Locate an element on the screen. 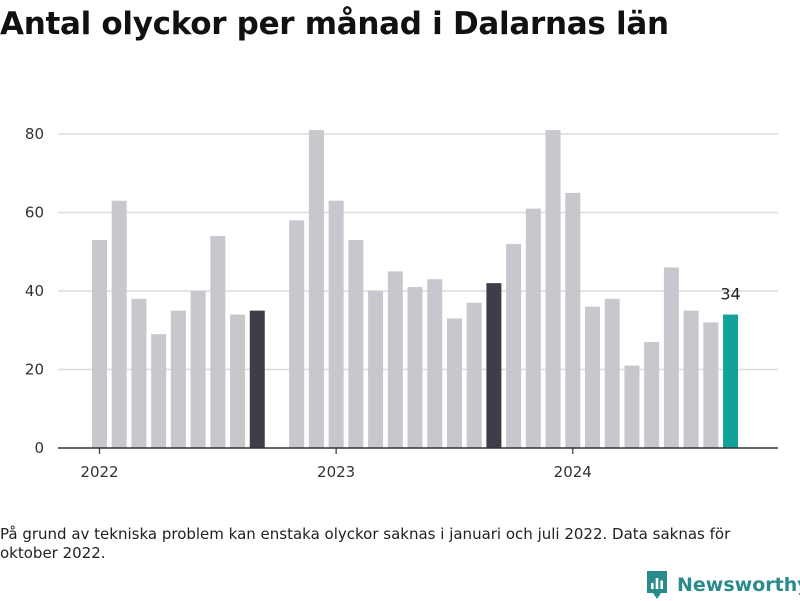 The width and height of the screenshot is (800, 601). chart-title: Antal olyckor per månad i Dalarnas län is located at coordinates (334, 24).